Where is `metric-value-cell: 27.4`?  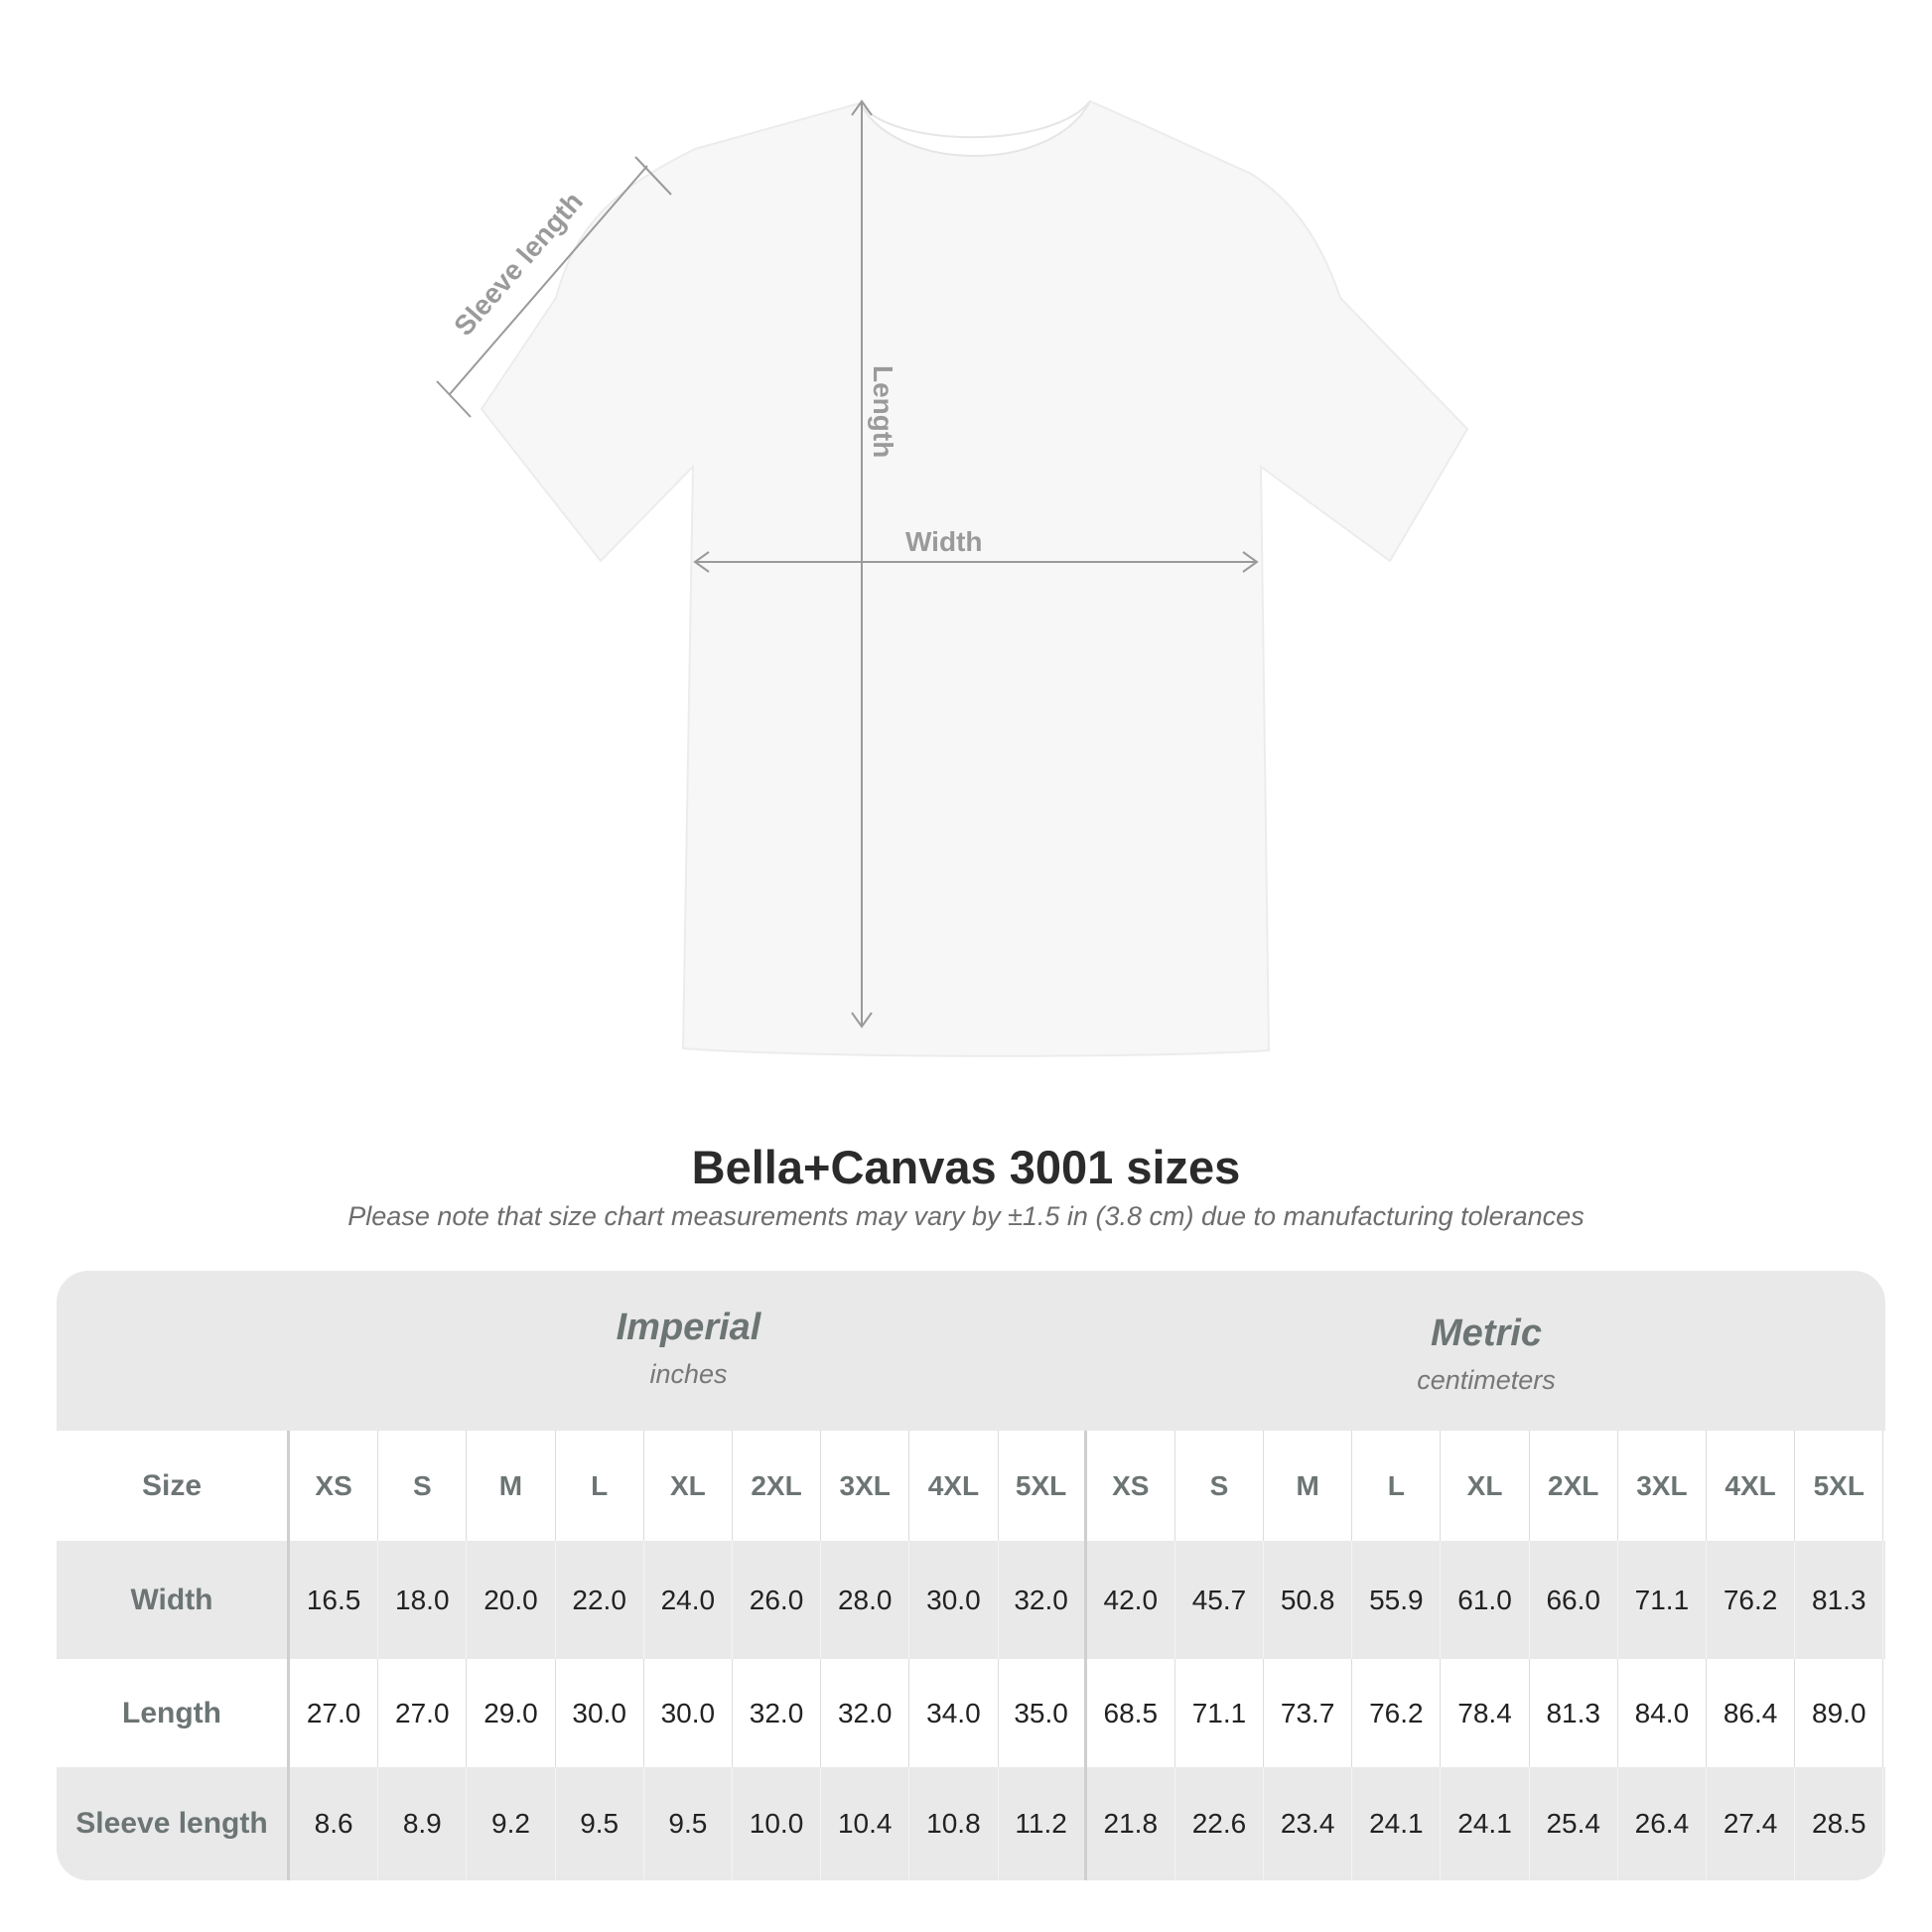
metric-value-cell: 27.4 is located at coordinates (1751, 1823).